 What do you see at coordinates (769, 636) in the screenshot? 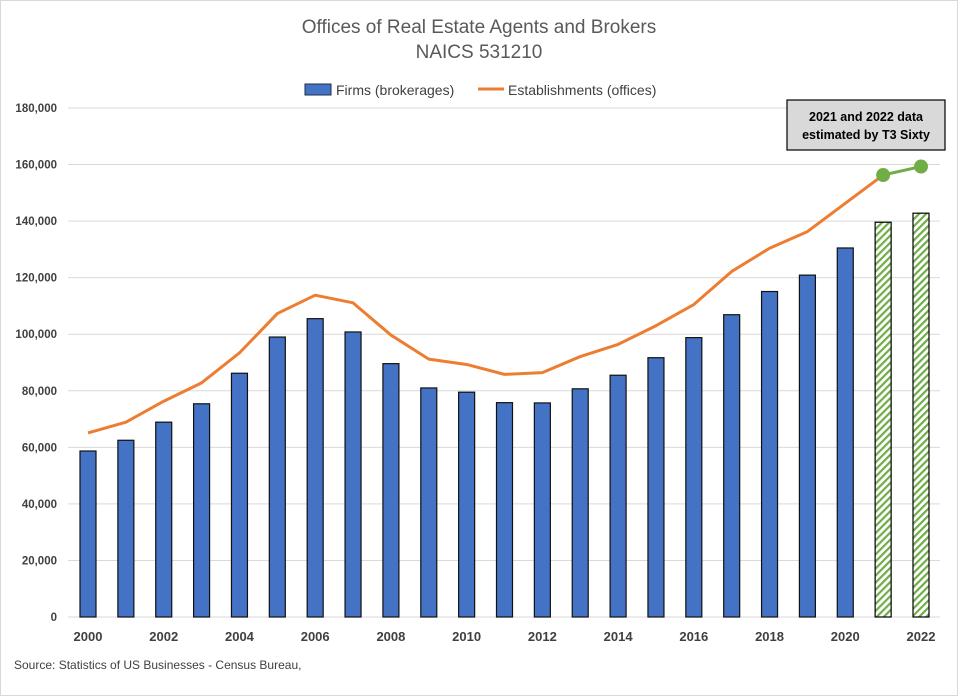
I see `x-tick-label: 2018` at bounding box center [769, 636].